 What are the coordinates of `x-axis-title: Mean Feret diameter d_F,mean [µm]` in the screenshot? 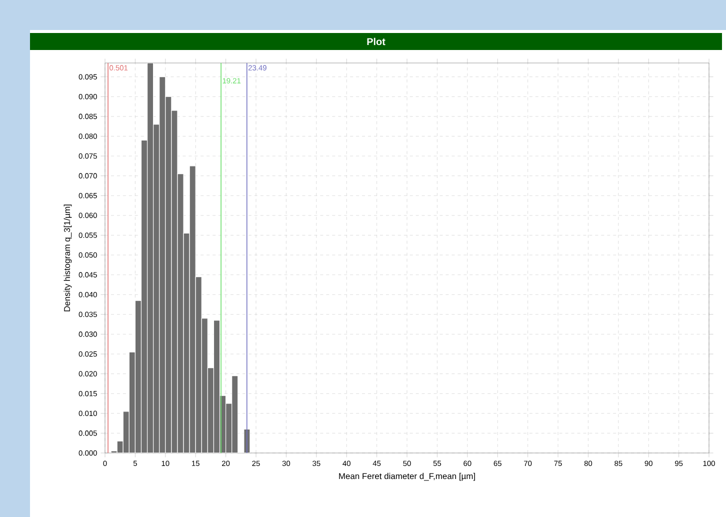 It's located at (407, 476).